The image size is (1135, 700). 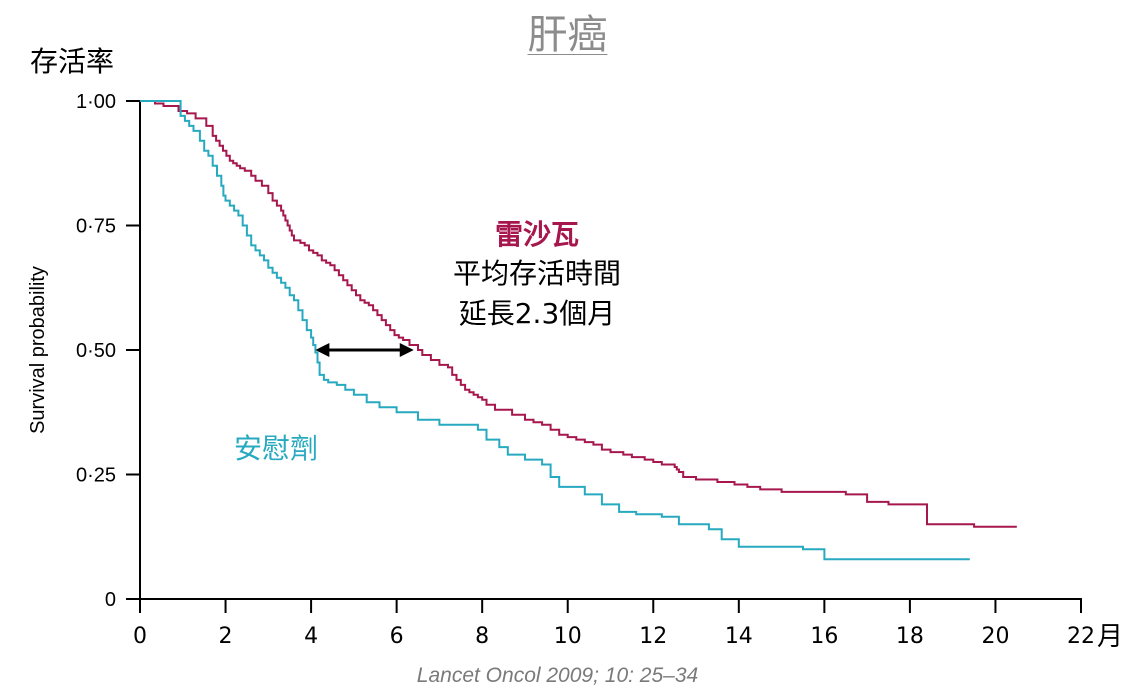 I want to click on citation: Lancet Oncol 2009; 10: 25–34, so click(x=557, y=675).